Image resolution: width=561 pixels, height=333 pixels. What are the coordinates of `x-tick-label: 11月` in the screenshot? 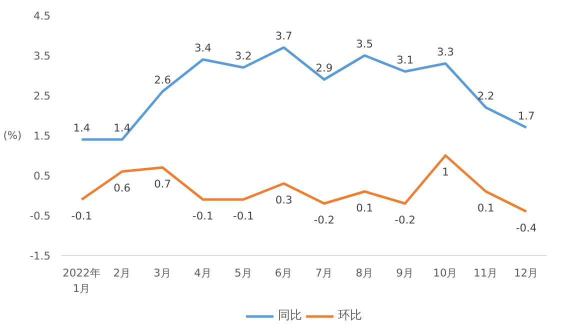 It's located at (486, 273).